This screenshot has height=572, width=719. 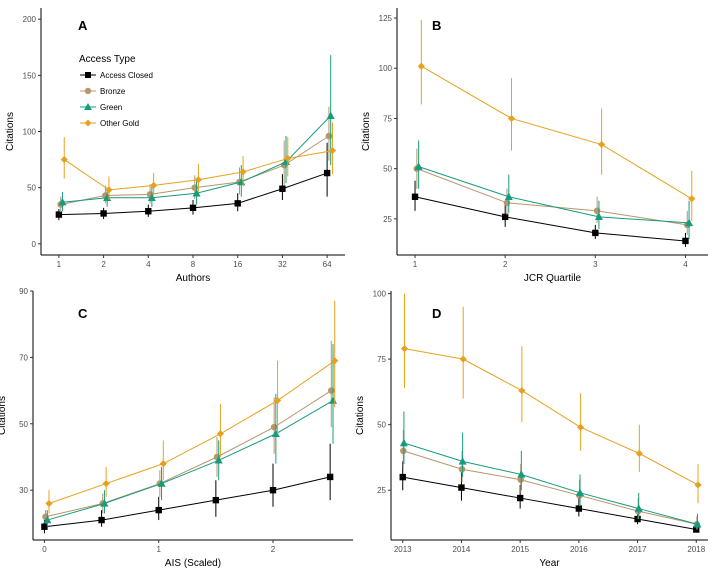 What do you see at coordinates (88, 91) in the screenshot?
I see `legend-circle-marker` at bounding box center [88, 91].